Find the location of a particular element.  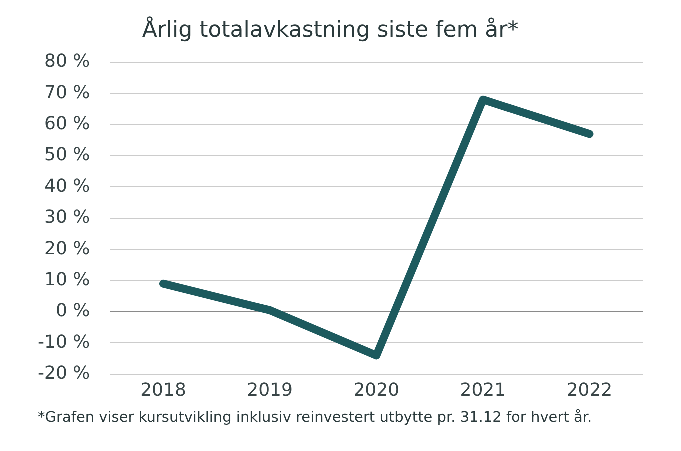

y-tick-label: 80 % is located at coordinates (67, 61).